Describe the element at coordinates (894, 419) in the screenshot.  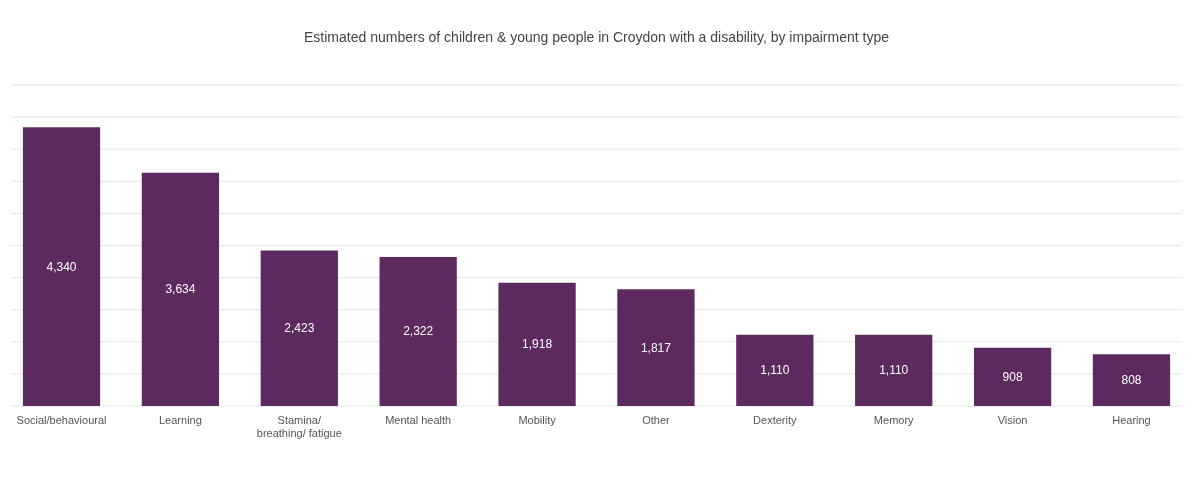
I see `x-tick-label: Memory` at that location.